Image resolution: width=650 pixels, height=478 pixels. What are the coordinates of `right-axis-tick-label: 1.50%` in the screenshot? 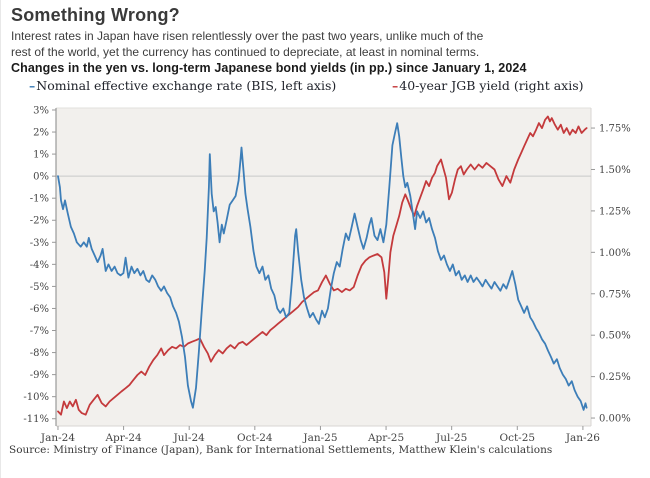 It's located at (615, 170).